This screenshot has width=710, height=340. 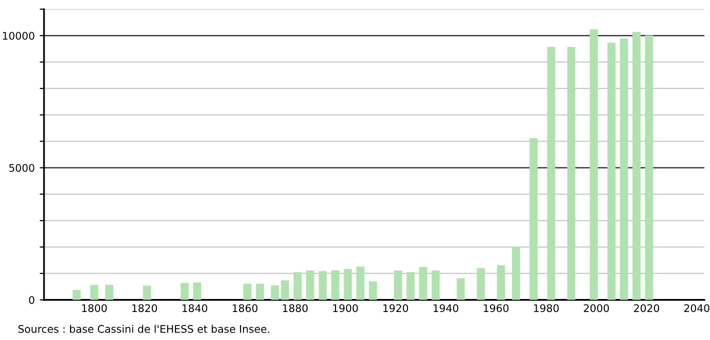 I want to click on y-tick-label: 5000, so click(x=21, y=168).